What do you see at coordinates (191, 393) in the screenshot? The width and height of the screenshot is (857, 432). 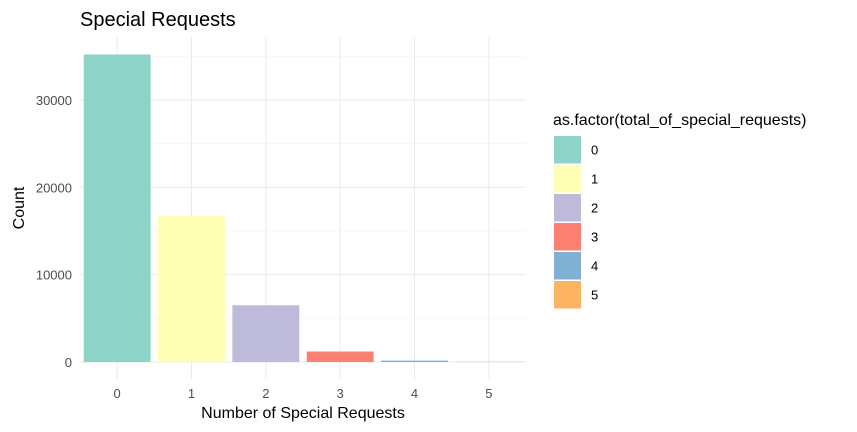 I see `x-tick-label: 1` at bounding box center [191, 393].